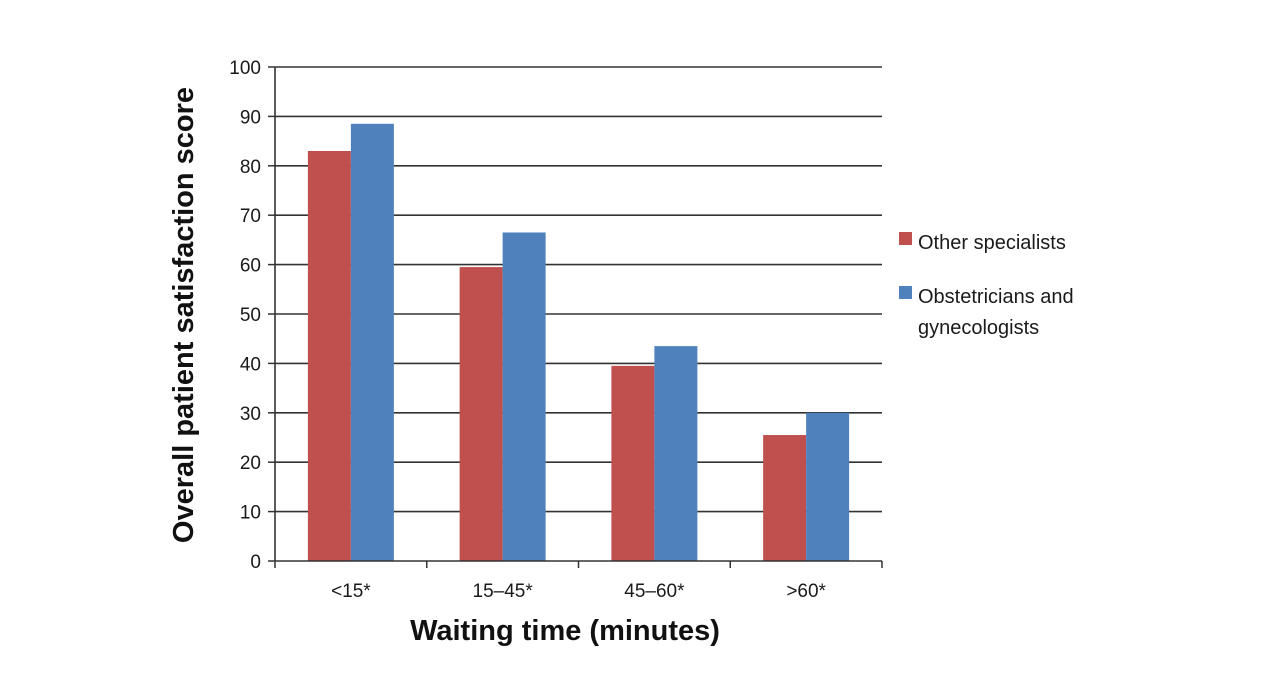 This screenshot has width=1280, height=700. Describe the element at coordinates (250, 266) in the screenshot. I see `y-tick-label: 60` at that location.